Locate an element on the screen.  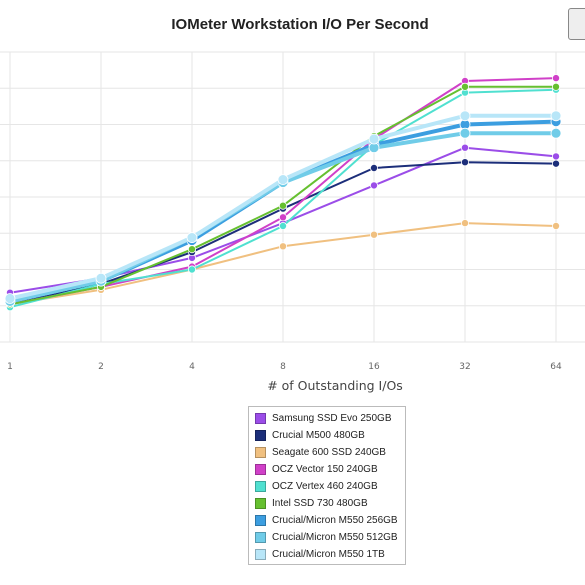
legend-item: Intel SSD 730 480GB is located at coordinates (330, 503).